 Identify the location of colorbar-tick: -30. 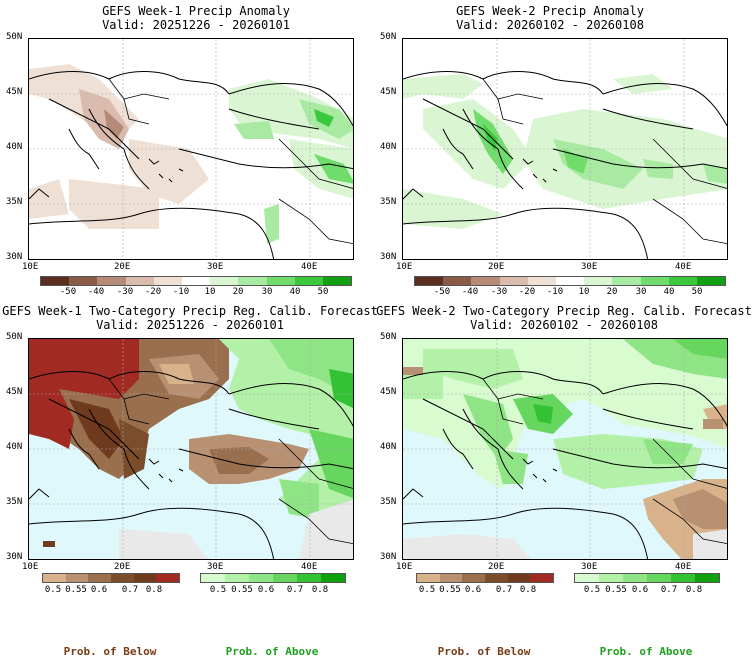
(499, 292).